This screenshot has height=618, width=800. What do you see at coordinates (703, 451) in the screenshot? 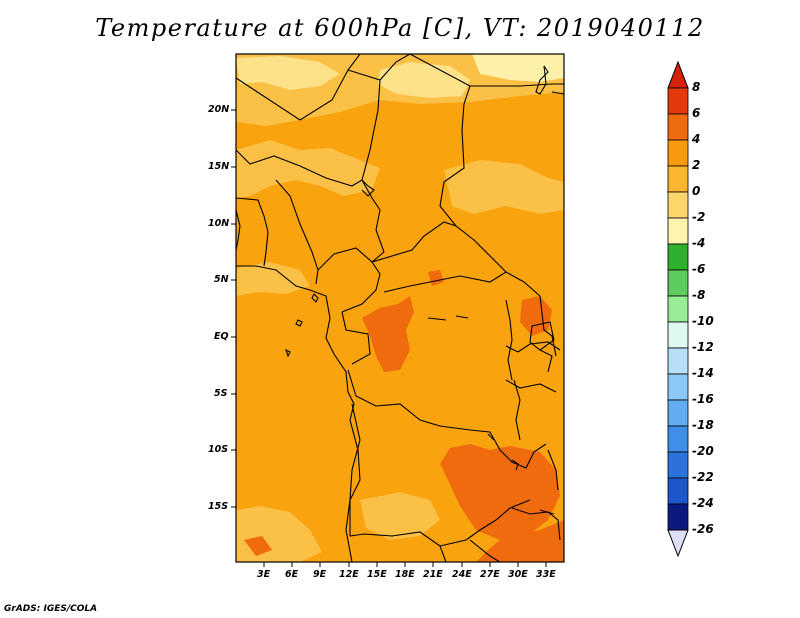
I see `colorbar-label: -20` at bounding box center [703, 451].